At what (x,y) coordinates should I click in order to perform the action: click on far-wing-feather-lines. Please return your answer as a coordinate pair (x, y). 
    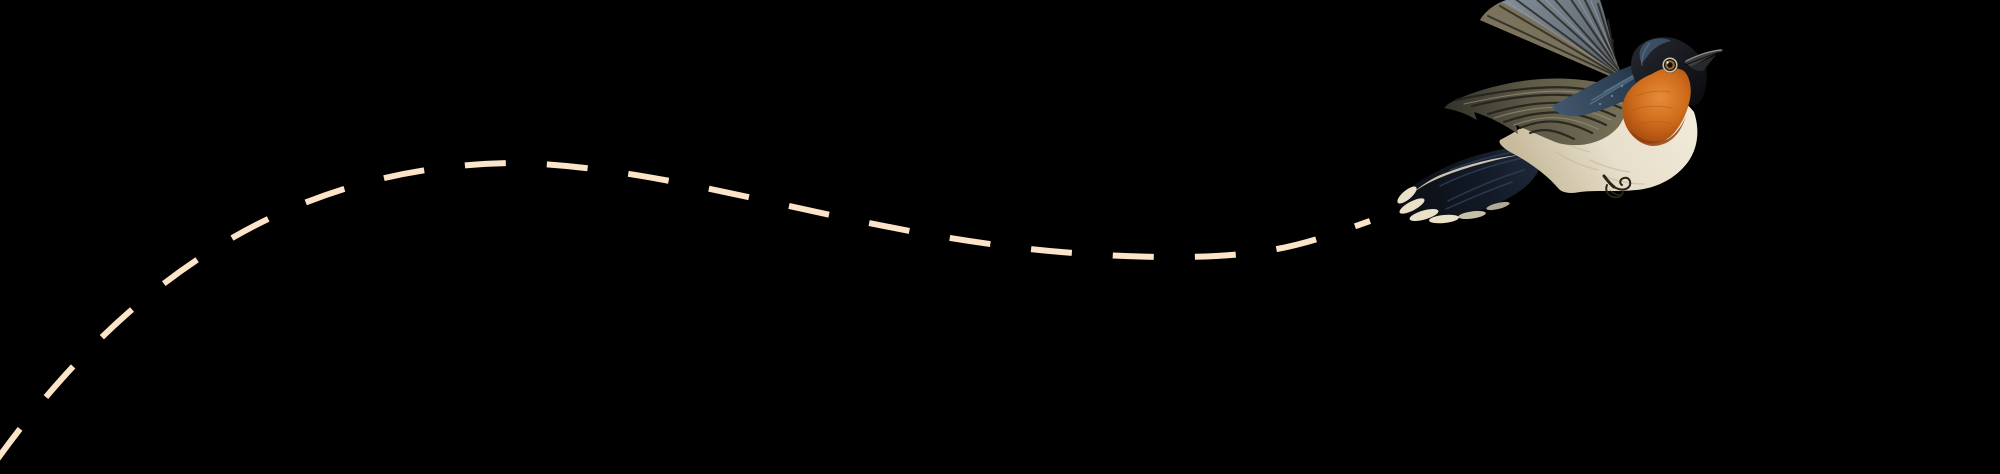
    Looking at the image, I should click on (1556, 40).